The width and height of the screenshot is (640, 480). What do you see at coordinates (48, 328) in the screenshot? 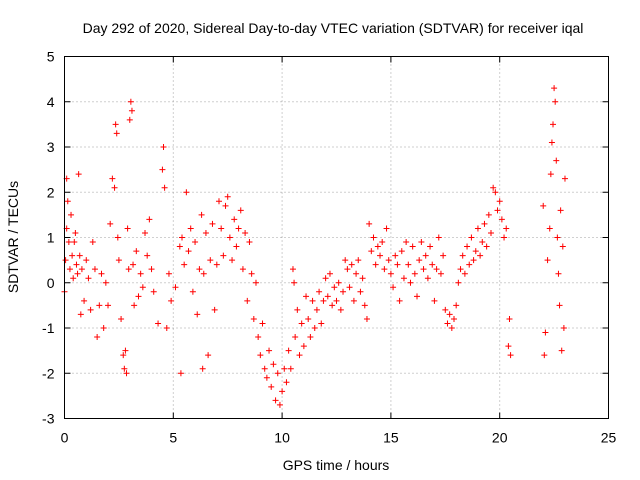
I see `y-tick-label: -1` at bounding box center [48, 328].